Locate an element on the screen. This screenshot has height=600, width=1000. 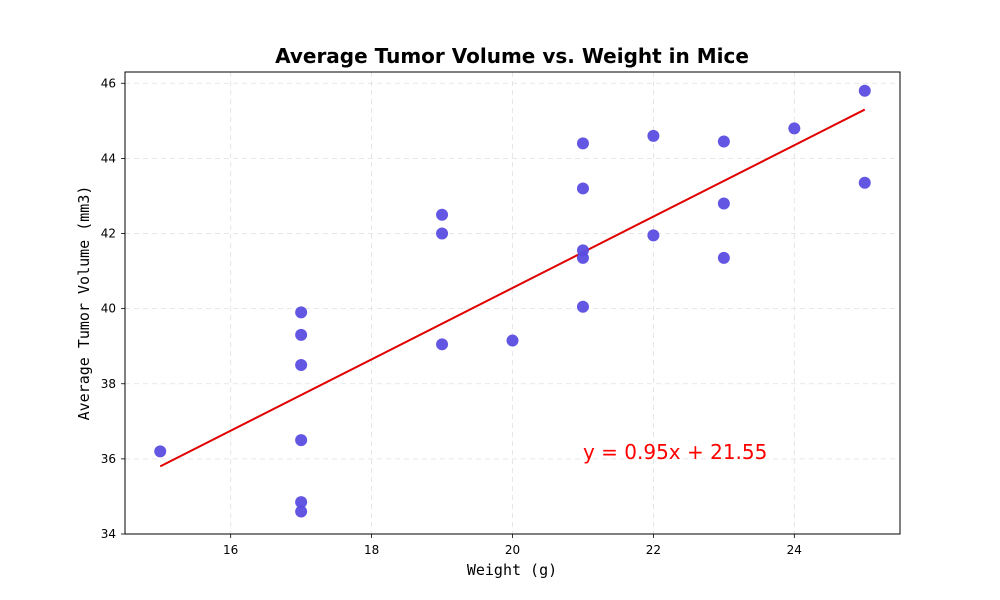
y-tick-label: 46 is located at coordinates (108, 83).